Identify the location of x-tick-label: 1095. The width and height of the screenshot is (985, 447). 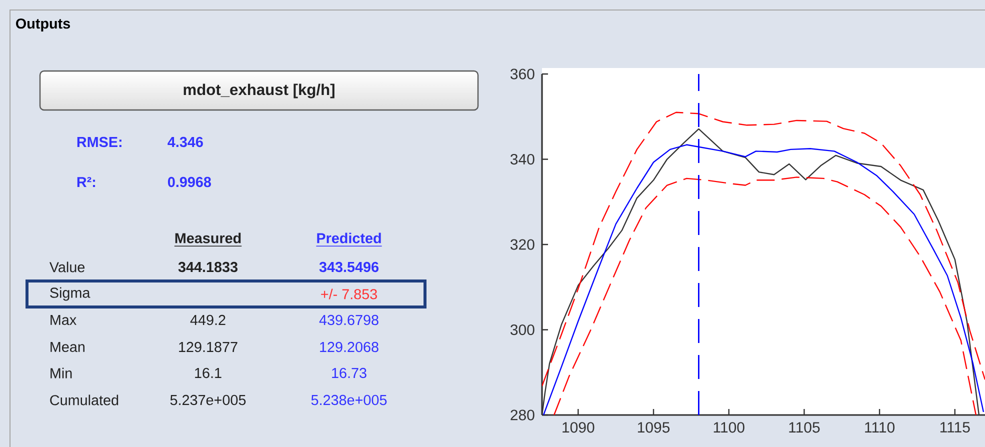
(654, 427).